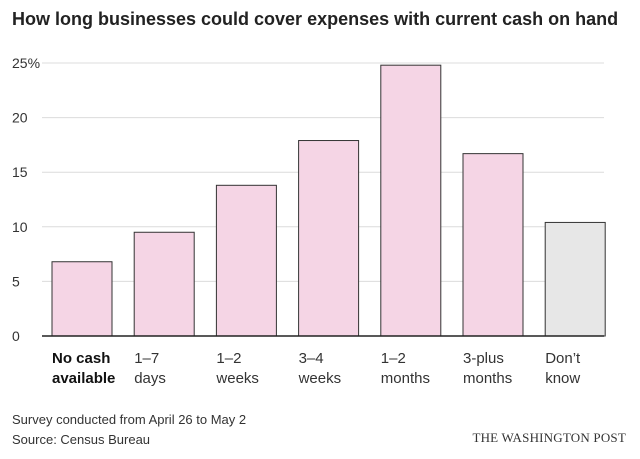 This screenshot has width=640, height=459. What do you see at coordinates (483, 358) in the screenshot?
I see `x-tick-label: 3-plus` at bounding box center [483, 358].